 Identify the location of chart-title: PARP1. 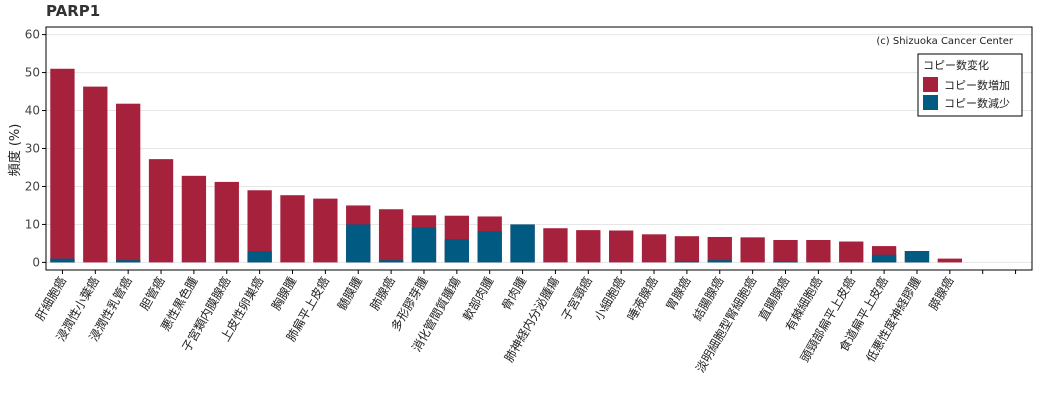
(73, 11).